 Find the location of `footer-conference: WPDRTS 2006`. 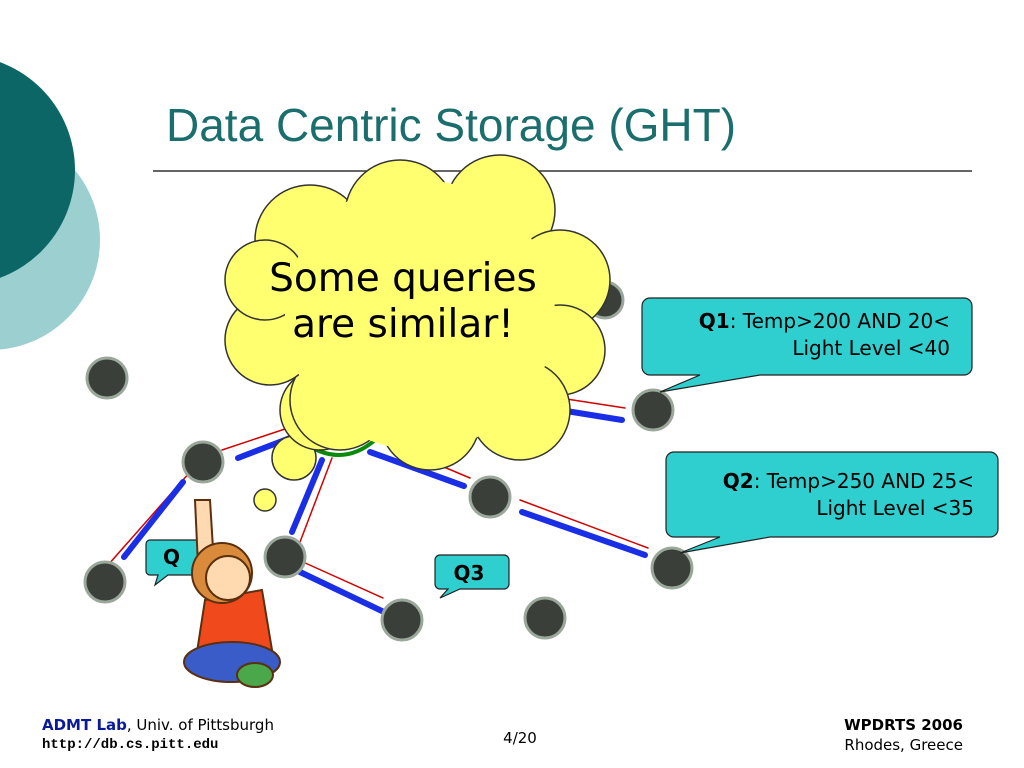

footer-conference: WPDRTS 2006 is located at coordinates (903, 725).